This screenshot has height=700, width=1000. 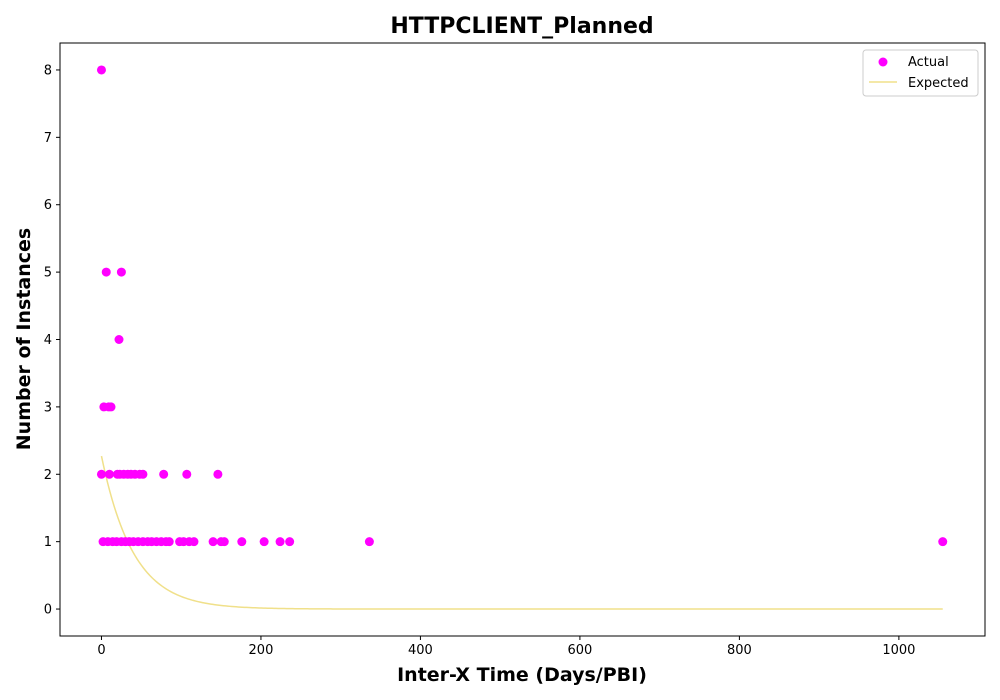 I want to click on y-tick-label: 5, so click(x=48, y=273).